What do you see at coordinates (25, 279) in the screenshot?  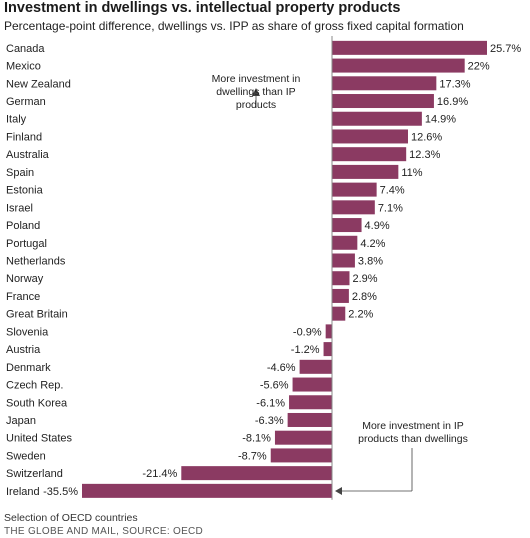 I see `category-label: Norway` at bounding box center [25, 279].